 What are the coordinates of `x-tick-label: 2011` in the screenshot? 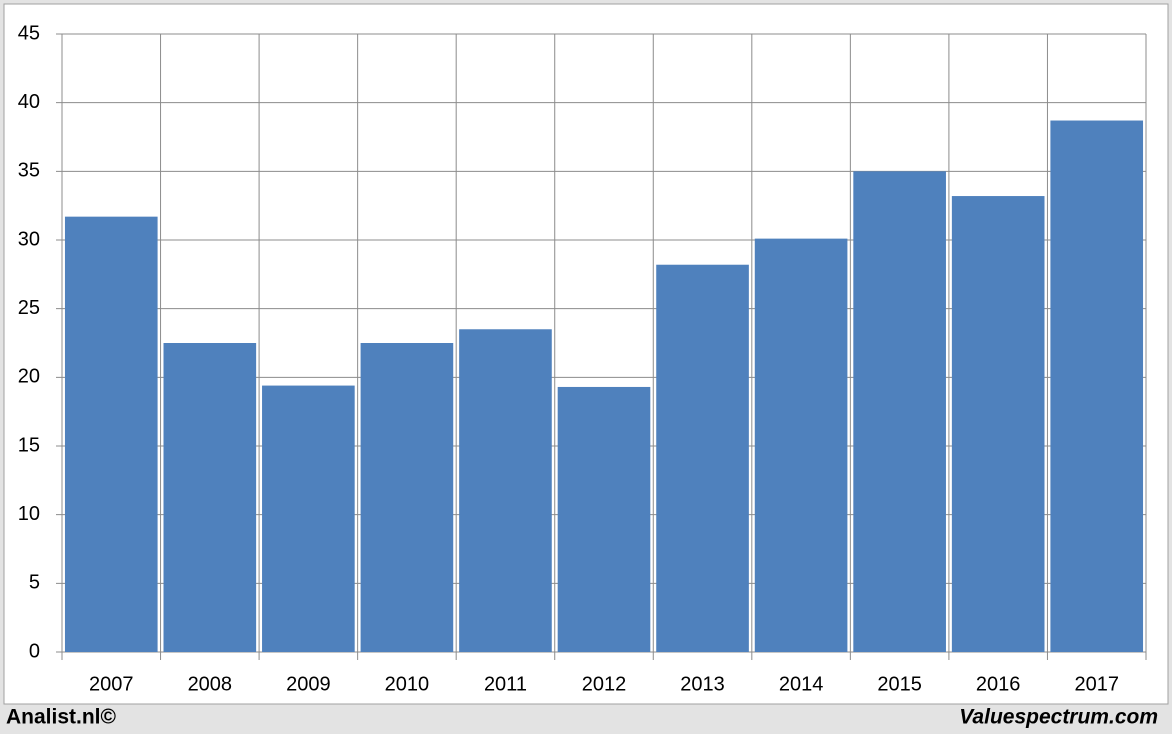 It's located at (505, 684).